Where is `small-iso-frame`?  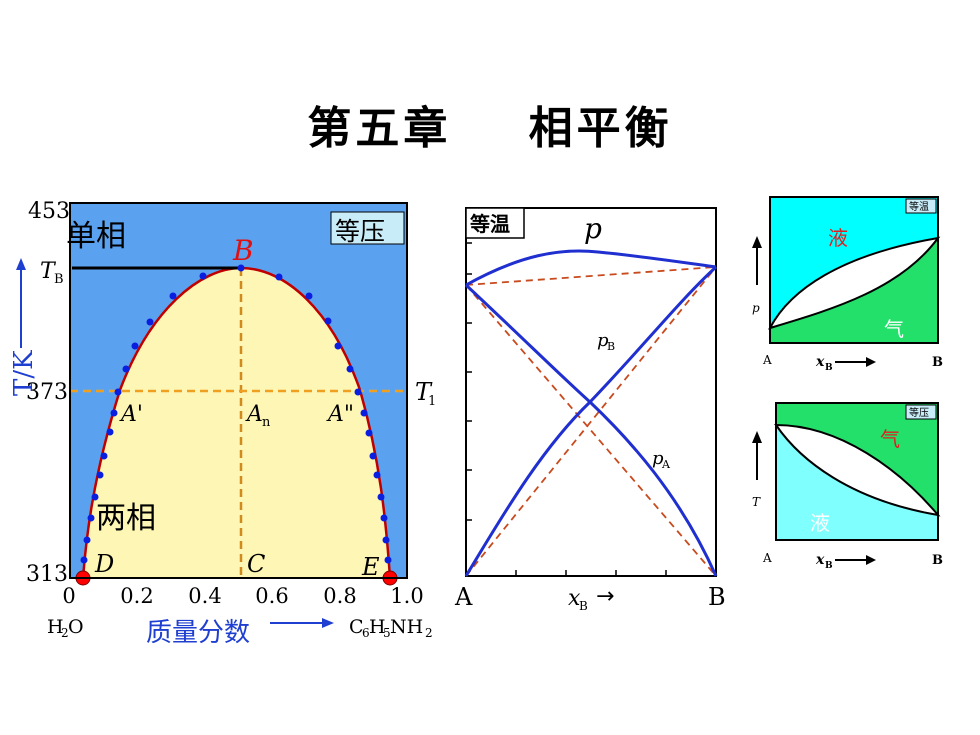
small-iso-frame is located at coordinates (854, 270).